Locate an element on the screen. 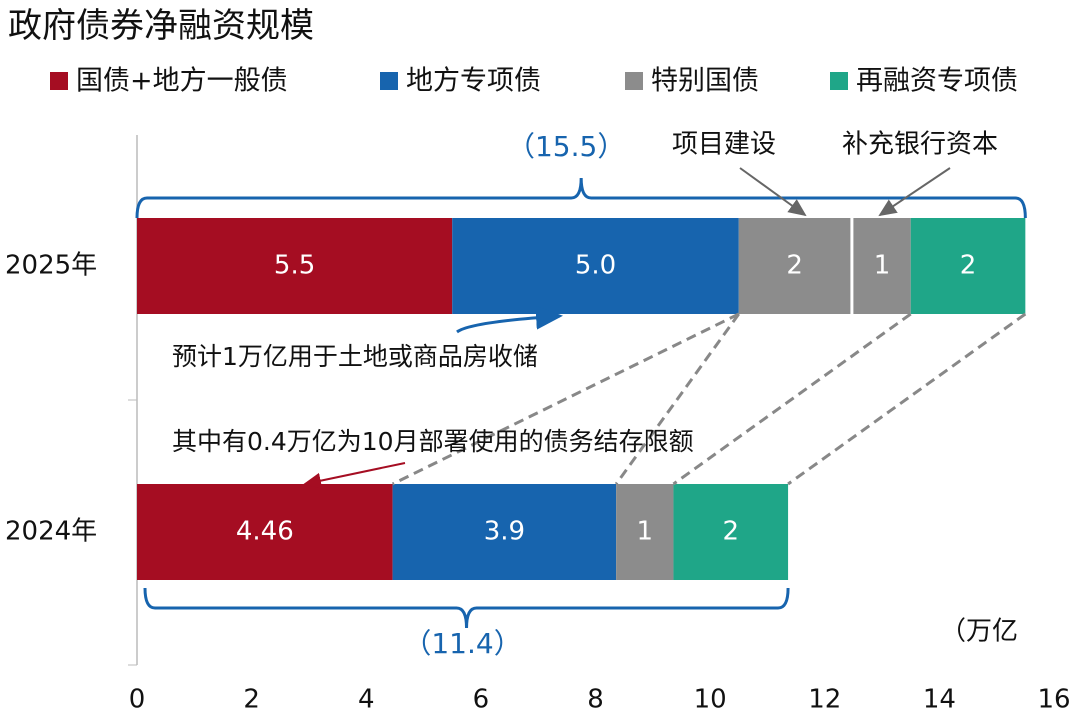 Image resolution: width=1080 pixels, height=723 pixels. annotation: 其中有0.4万亿为10月部署使用的债务结存限额 is located at coordinates (433, 441).